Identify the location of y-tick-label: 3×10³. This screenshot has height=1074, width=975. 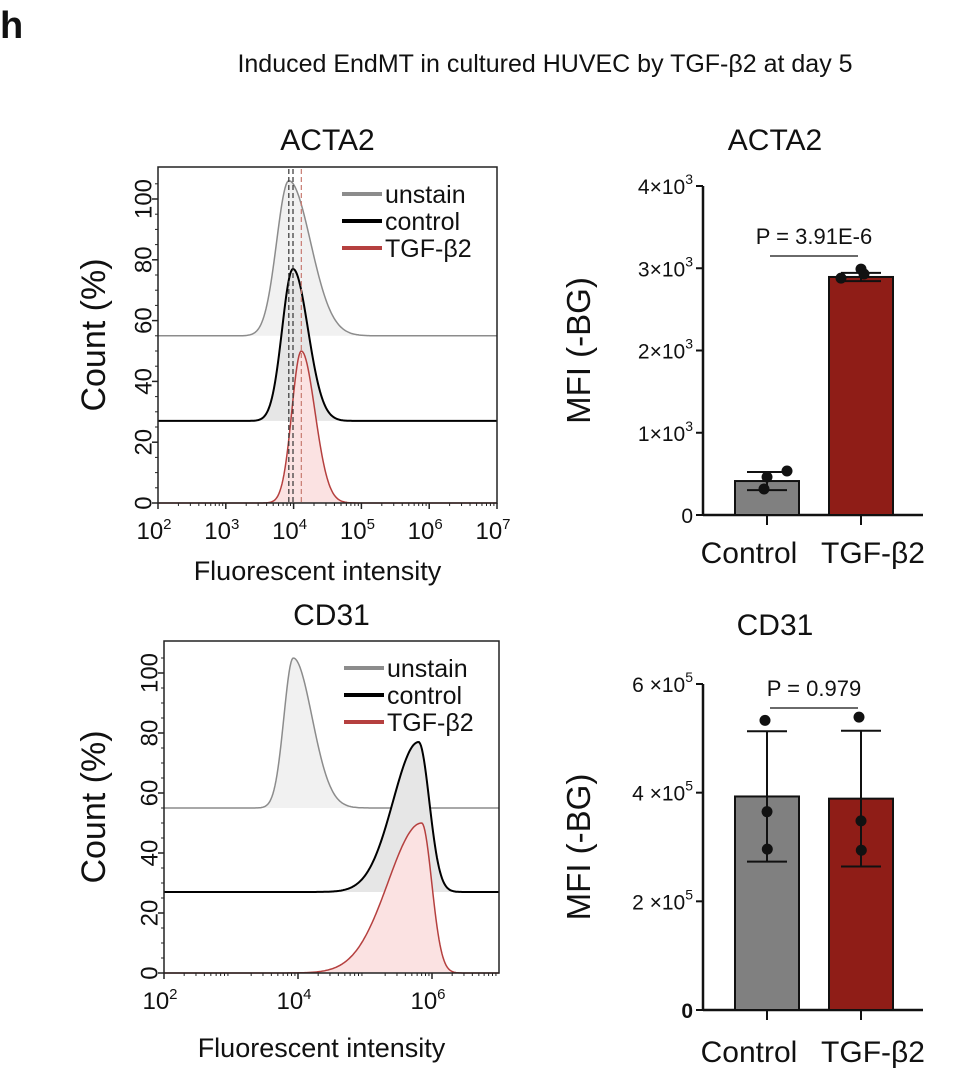
(665, 267).